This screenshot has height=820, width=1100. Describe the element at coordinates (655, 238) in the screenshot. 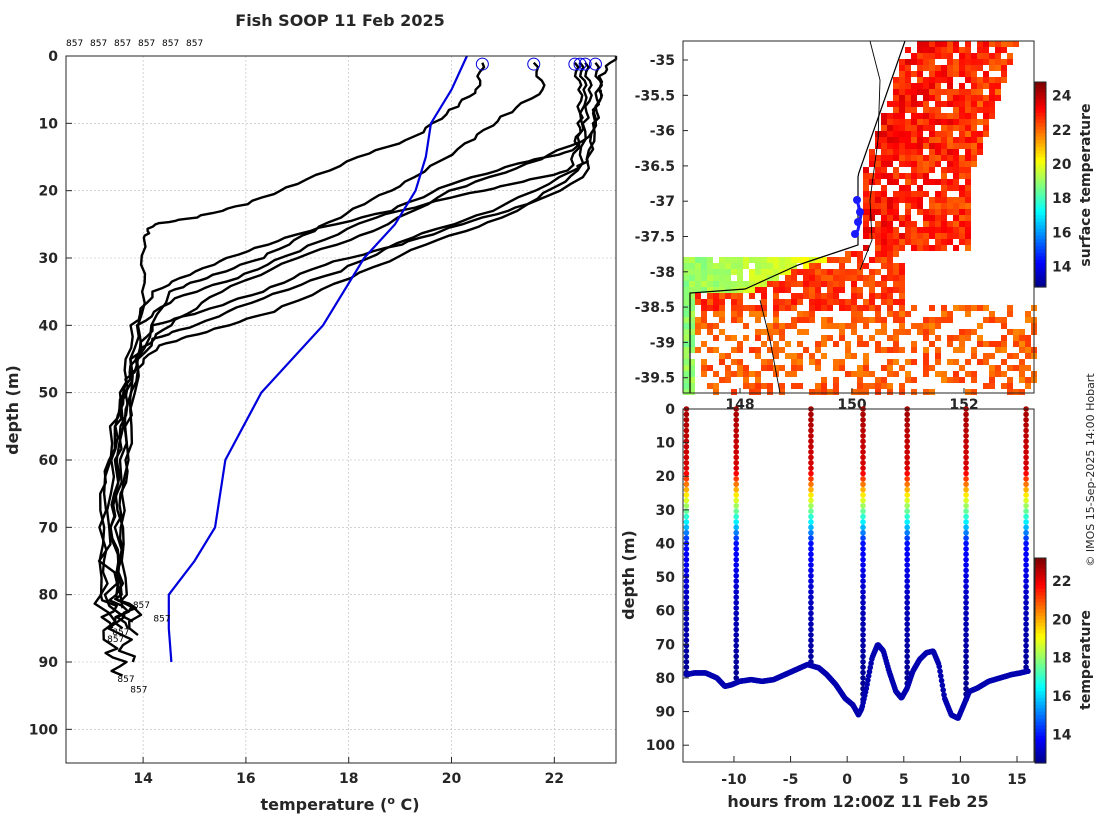

I see `map-y-tick-label: -37.5` at that location.